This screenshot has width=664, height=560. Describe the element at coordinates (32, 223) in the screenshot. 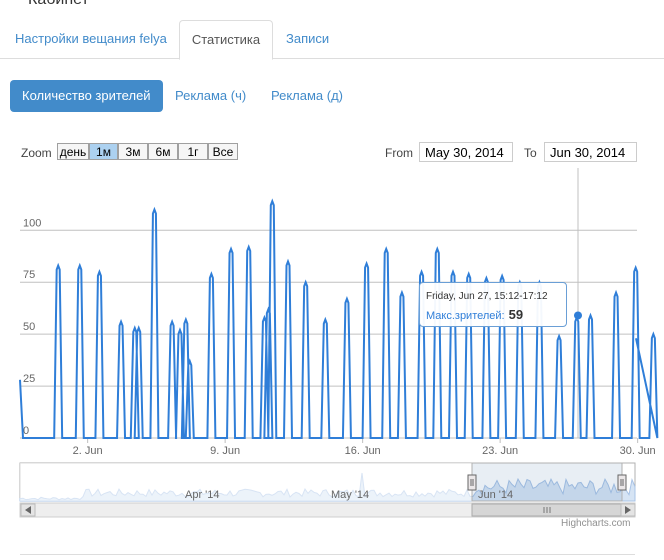

I see `y-tick-label: 100` at that location.